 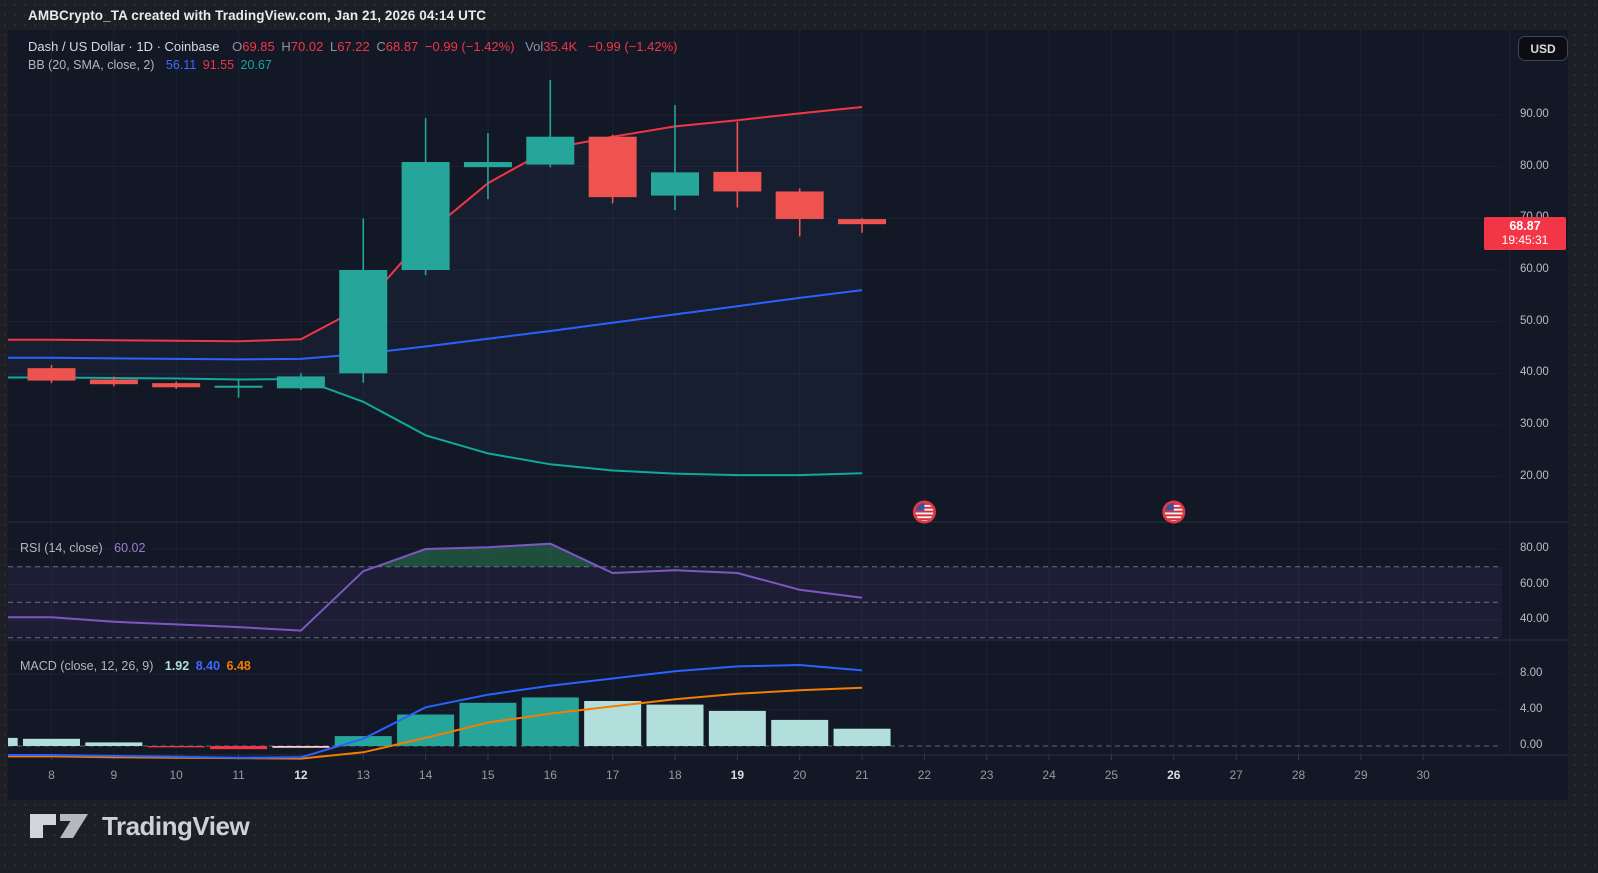 I want to click on volume-value: 35.4K, so click(x=560, y=46).